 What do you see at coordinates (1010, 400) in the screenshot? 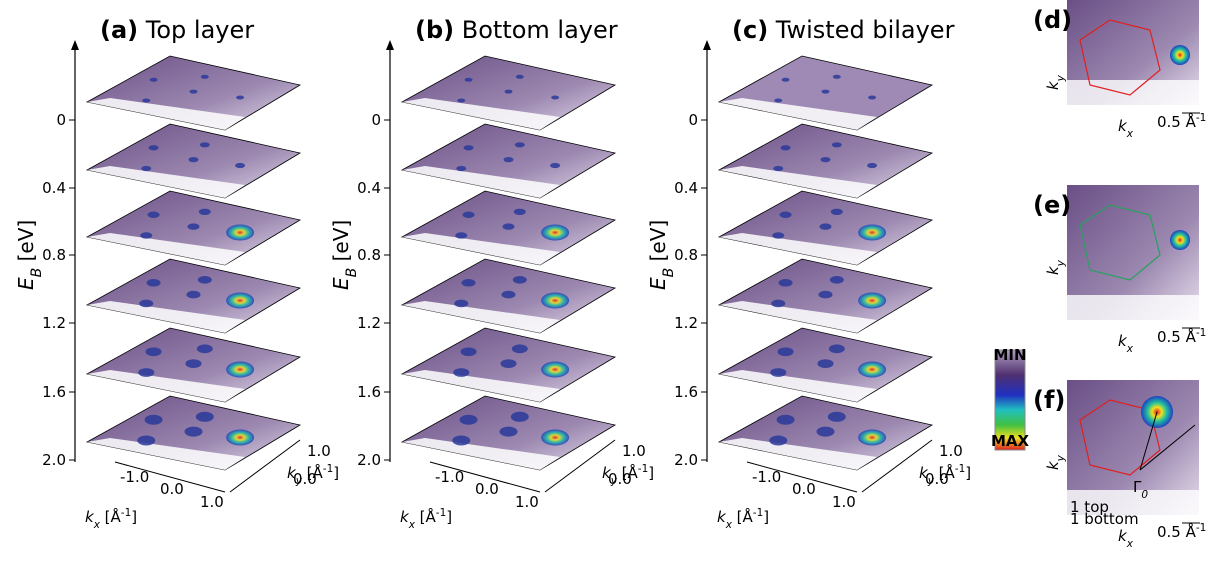
I see `colorbar` at bounding box center [1010, 400].